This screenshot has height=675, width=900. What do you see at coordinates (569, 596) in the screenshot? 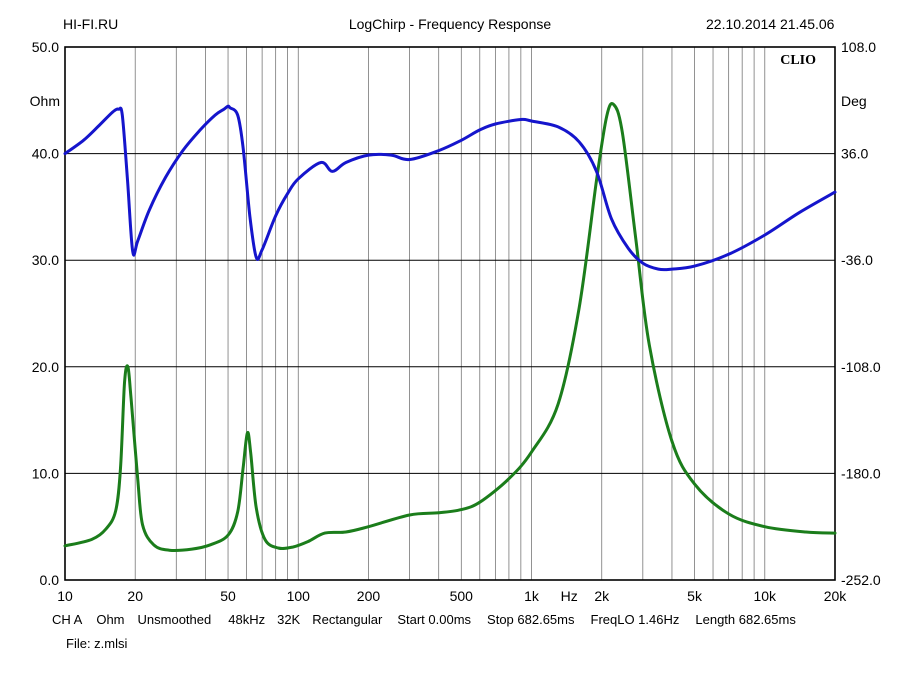
I see `x-axis-unit-label: Hz` at bounding box center [569, 596].